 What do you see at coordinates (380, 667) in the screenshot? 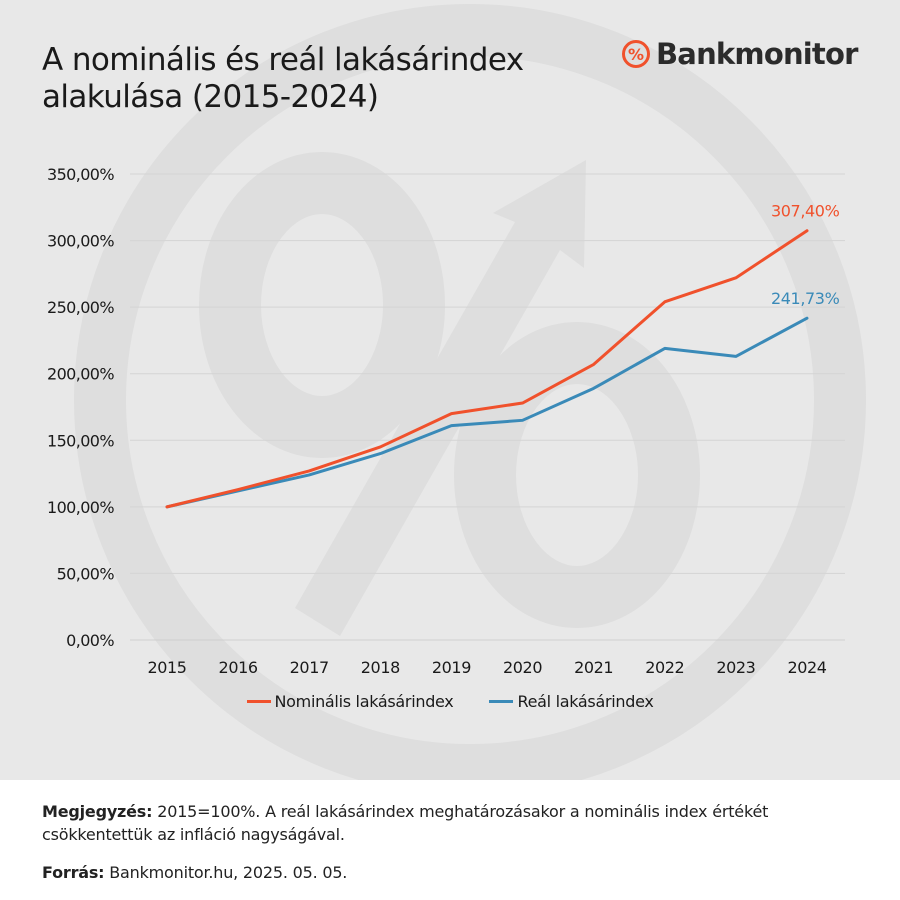
I see `x-tick-label: 2018` at bounding box center [380, 667].